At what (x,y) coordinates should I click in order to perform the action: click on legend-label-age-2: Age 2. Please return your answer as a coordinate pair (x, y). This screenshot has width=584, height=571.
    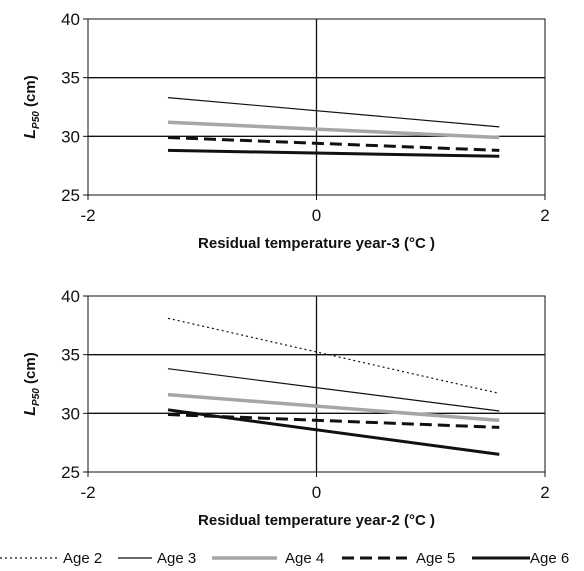
    Looking at the image, I should click on (82, 558).